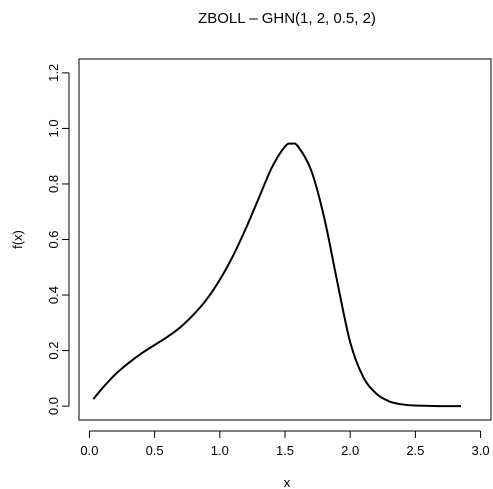 The height and width of the screenshot is (489, 493). Describe the element at coordinates (287, 18) in the screenshot. I see `chart-title: ZBOLL – GHN(1, 2, 0.5, 2)` at that location.